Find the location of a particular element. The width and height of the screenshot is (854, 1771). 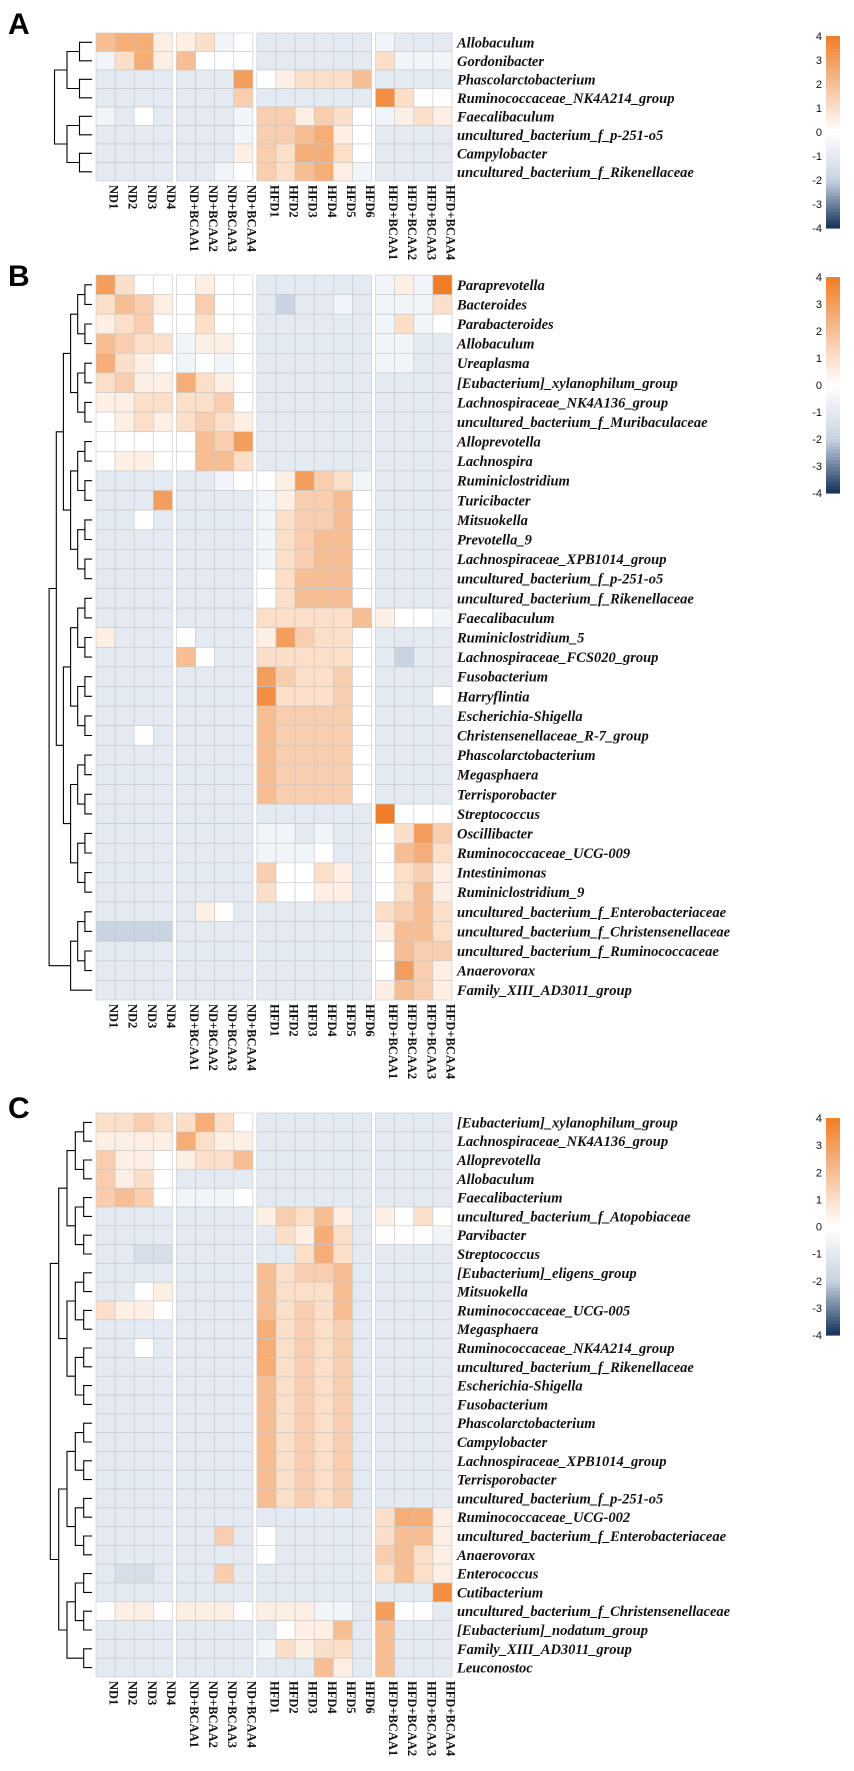

row-label: Harryflintia is located at coordinates (493, 697).